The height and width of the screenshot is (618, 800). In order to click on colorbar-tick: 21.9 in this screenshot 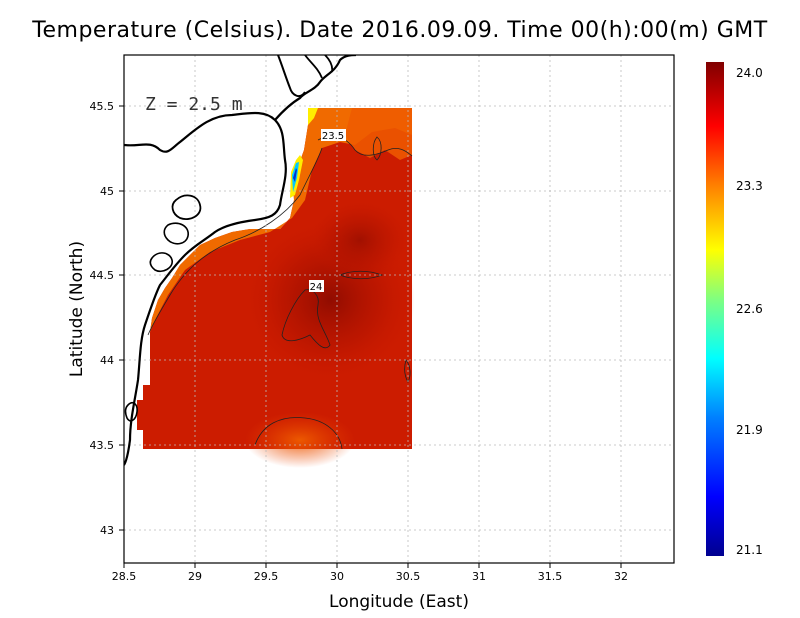, I will do `click(749, 430)`.